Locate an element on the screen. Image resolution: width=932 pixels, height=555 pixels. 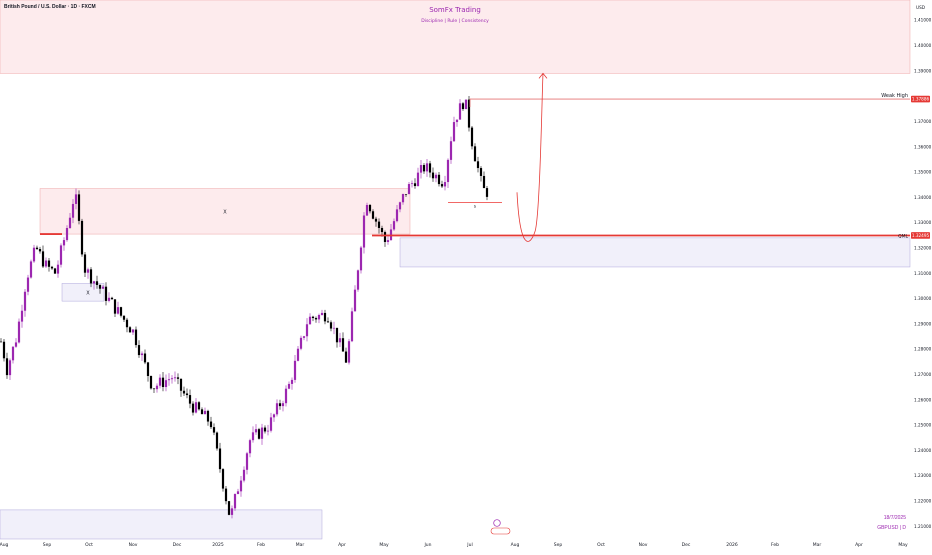
zone-demand is located at coordinates (83, 292).